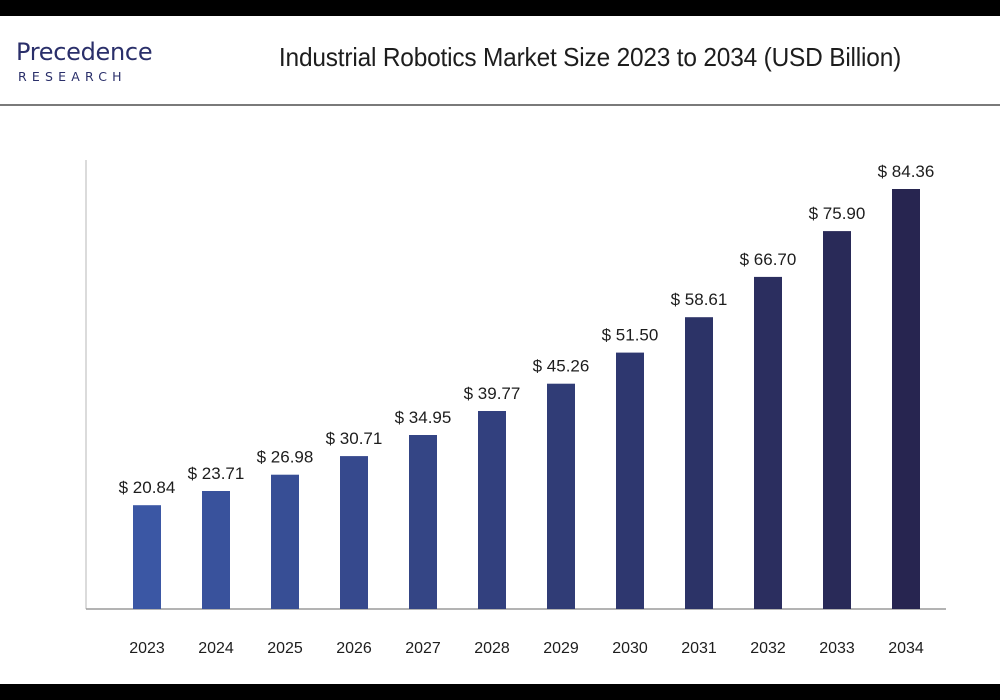 Image resolution: width=1000 pixels, height=700 pixels. What do you see at coordinates (837, 420) in the screenshot?
I see `bar-2033` at bounding box center [837, 420].